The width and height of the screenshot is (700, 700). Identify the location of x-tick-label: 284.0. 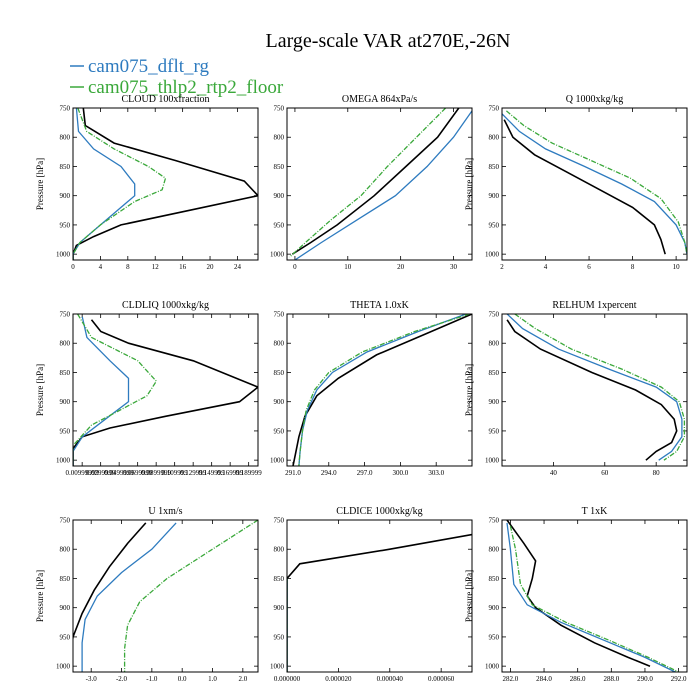
(544, 679).